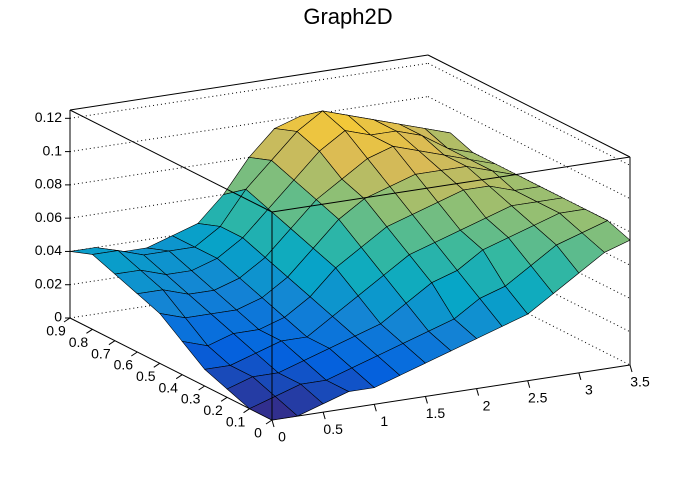 The width and height of the screenshot is (696, 477). I want to click on z-tick-label: 0.02, so click(48, 283).